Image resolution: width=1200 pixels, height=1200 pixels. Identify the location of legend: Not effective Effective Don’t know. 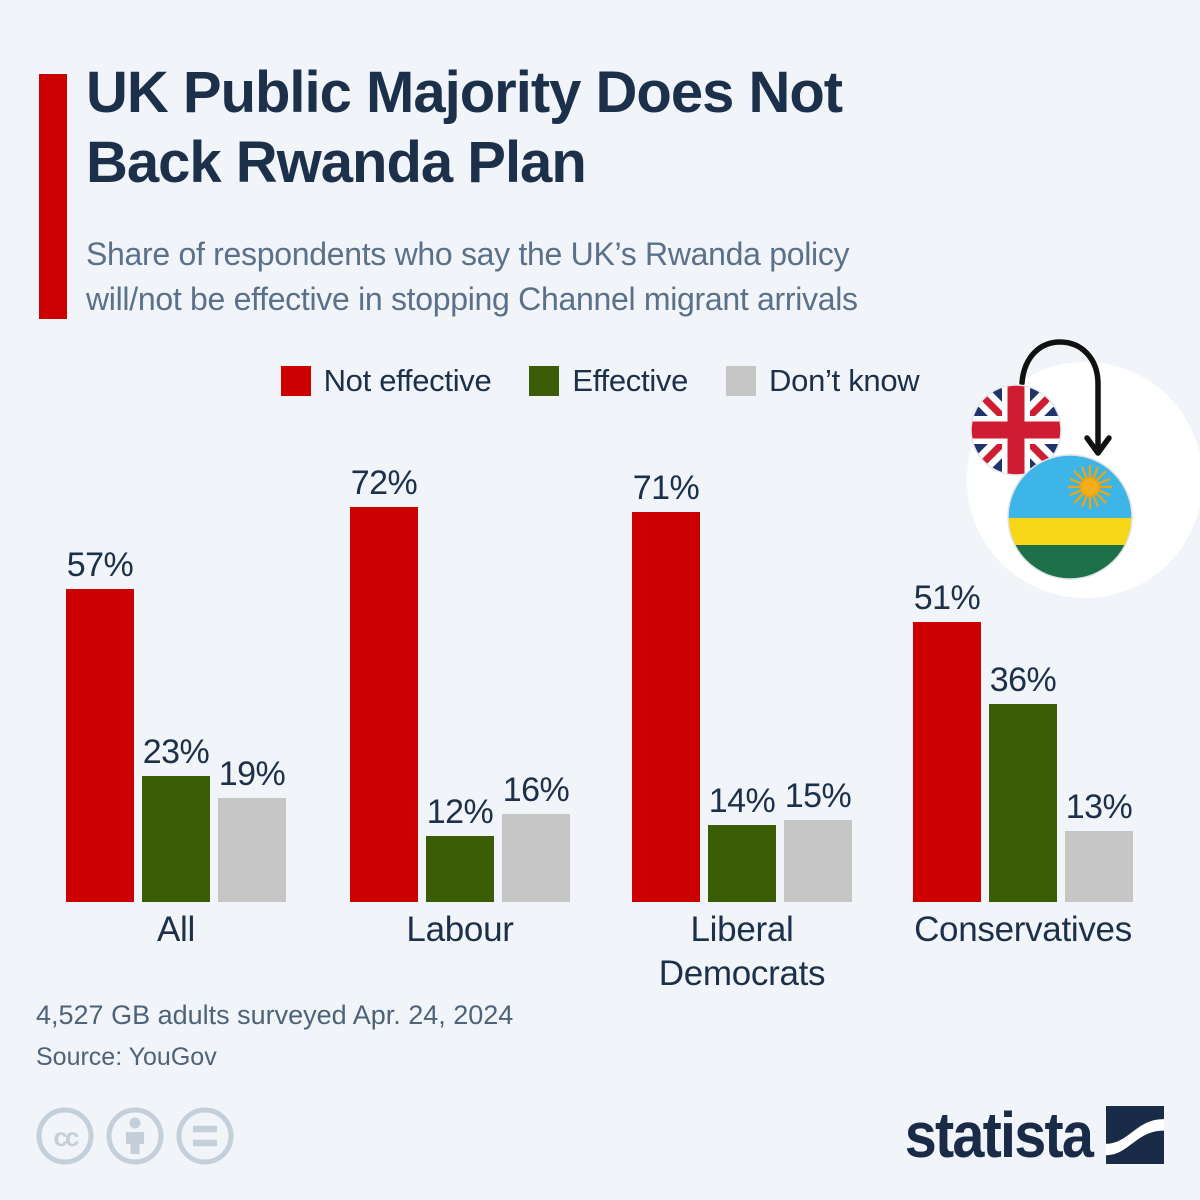
(600, 381).